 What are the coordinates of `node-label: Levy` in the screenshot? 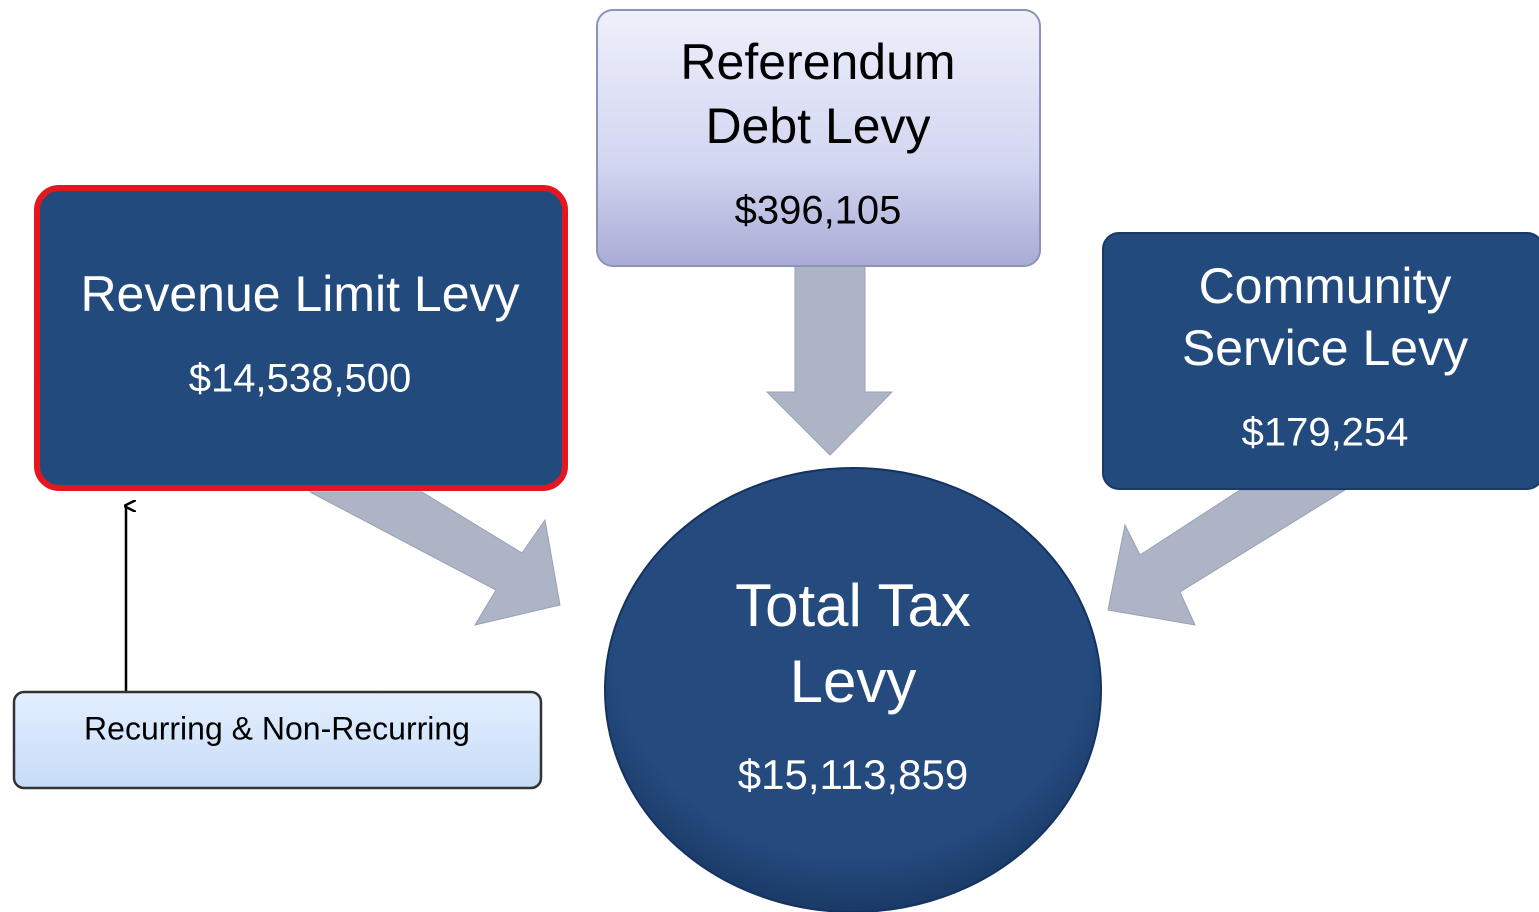 It's located at (853, 681).